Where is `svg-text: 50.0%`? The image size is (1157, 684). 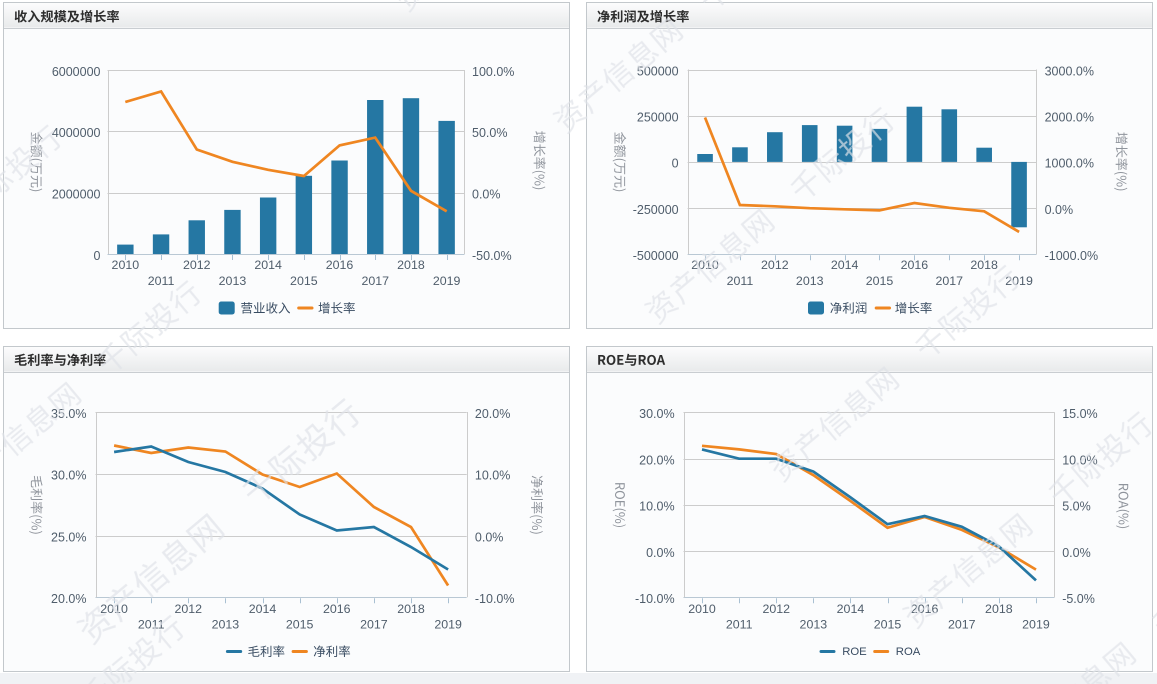
svg-text: 50.0% is located at coordinates (489, 133).